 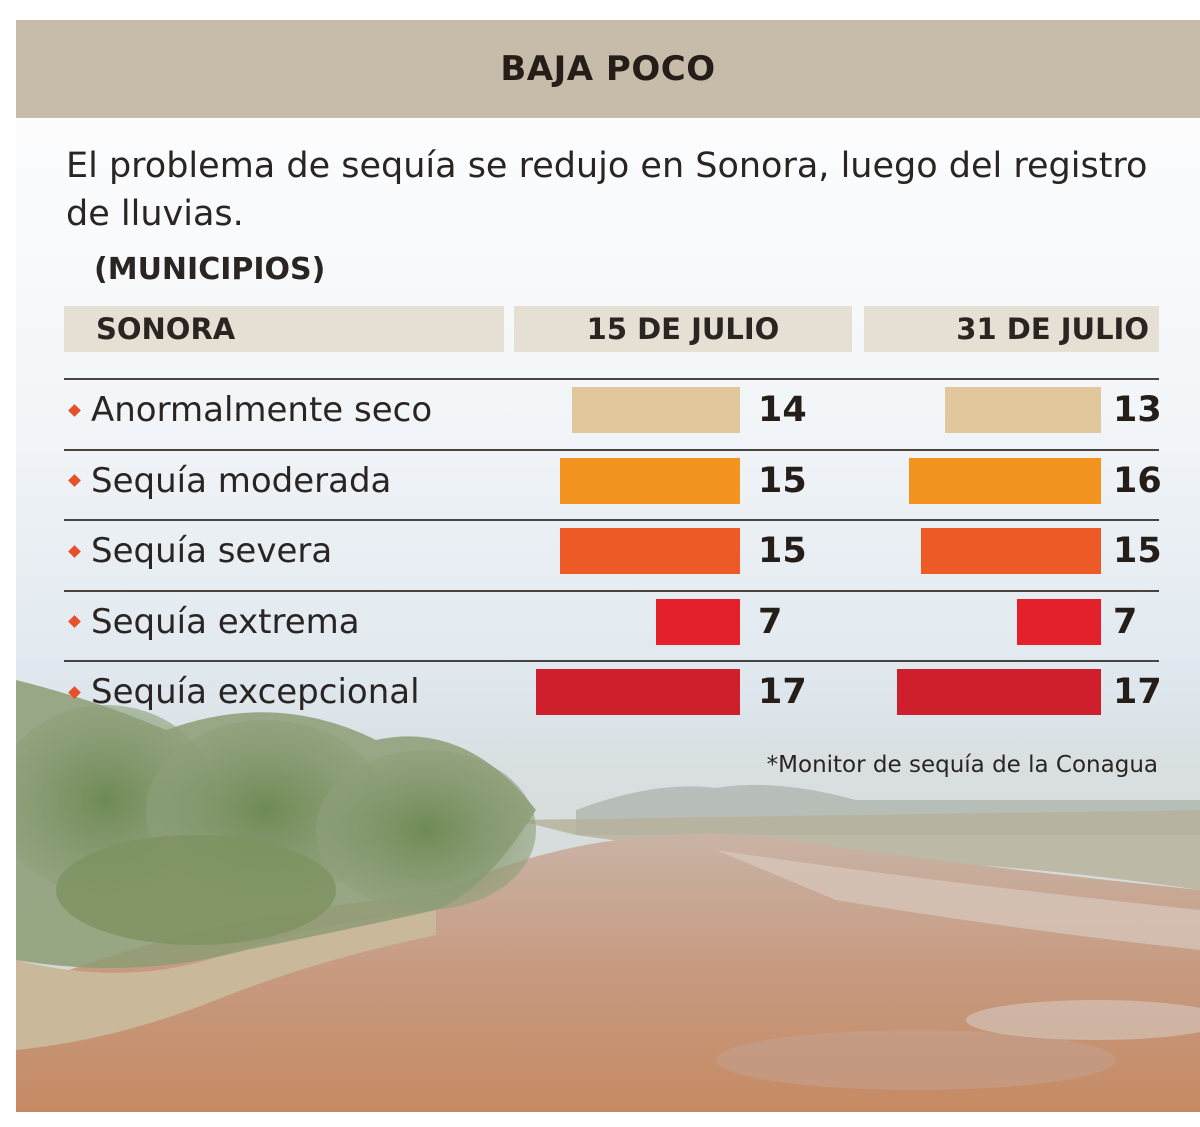 I want to click on category-text: Sequía excepcional, so click(x=255, y=692).